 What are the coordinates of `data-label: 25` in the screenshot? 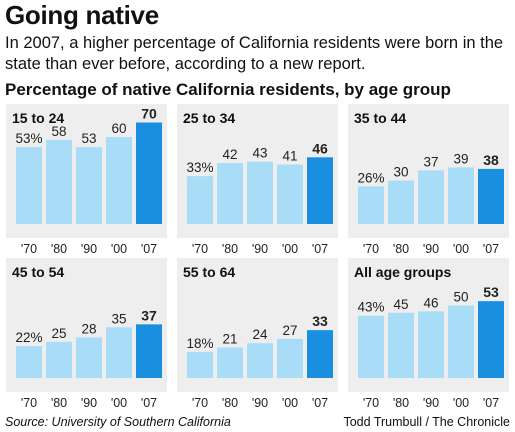 It's located at (58, 333).